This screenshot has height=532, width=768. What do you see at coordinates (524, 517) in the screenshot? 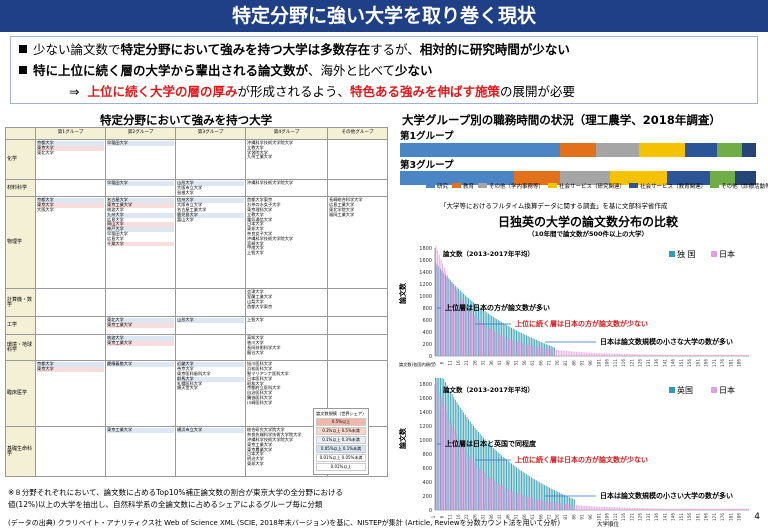
I see `x-tick-label: 56` at bounding box center [524, 517].